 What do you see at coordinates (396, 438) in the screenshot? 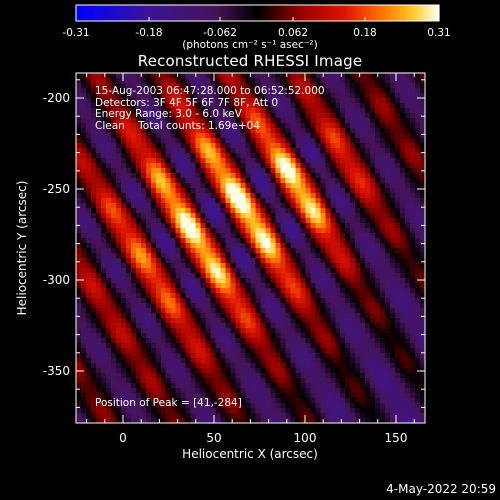
I see `x-tick-label: 150` at bounding box center [396, 438].